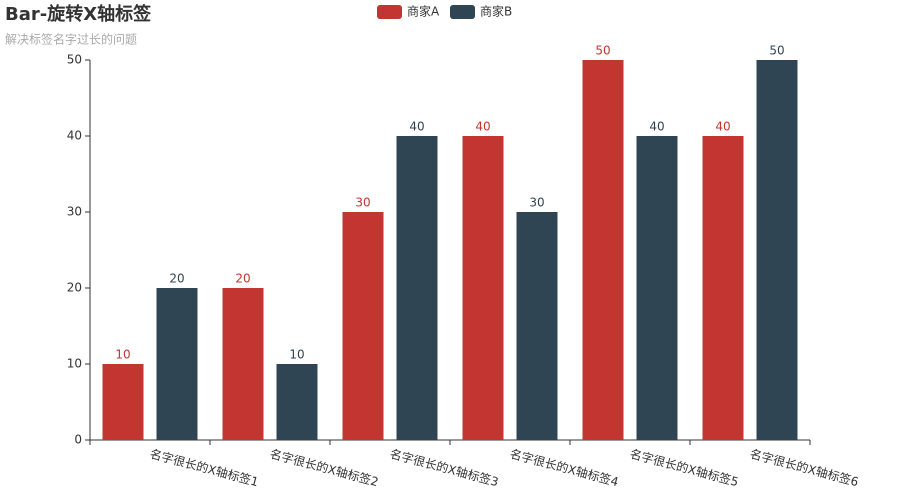 This screenshot has height=500, width=900. Describe the element at coordinates (444, 467) in the screenshot. I see `x-tick-label: 名字很长的X轴标签3` at that location.